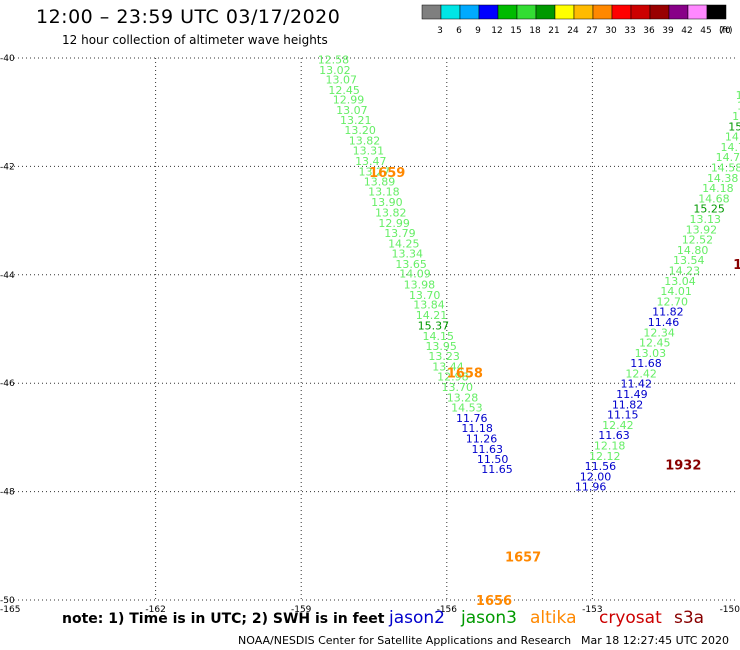 The width and height of the screenshot is (740, 650). Describe the element at coordinates (689, 260) in the screenshot. I see `wave-height-point: 13.54` at that location.